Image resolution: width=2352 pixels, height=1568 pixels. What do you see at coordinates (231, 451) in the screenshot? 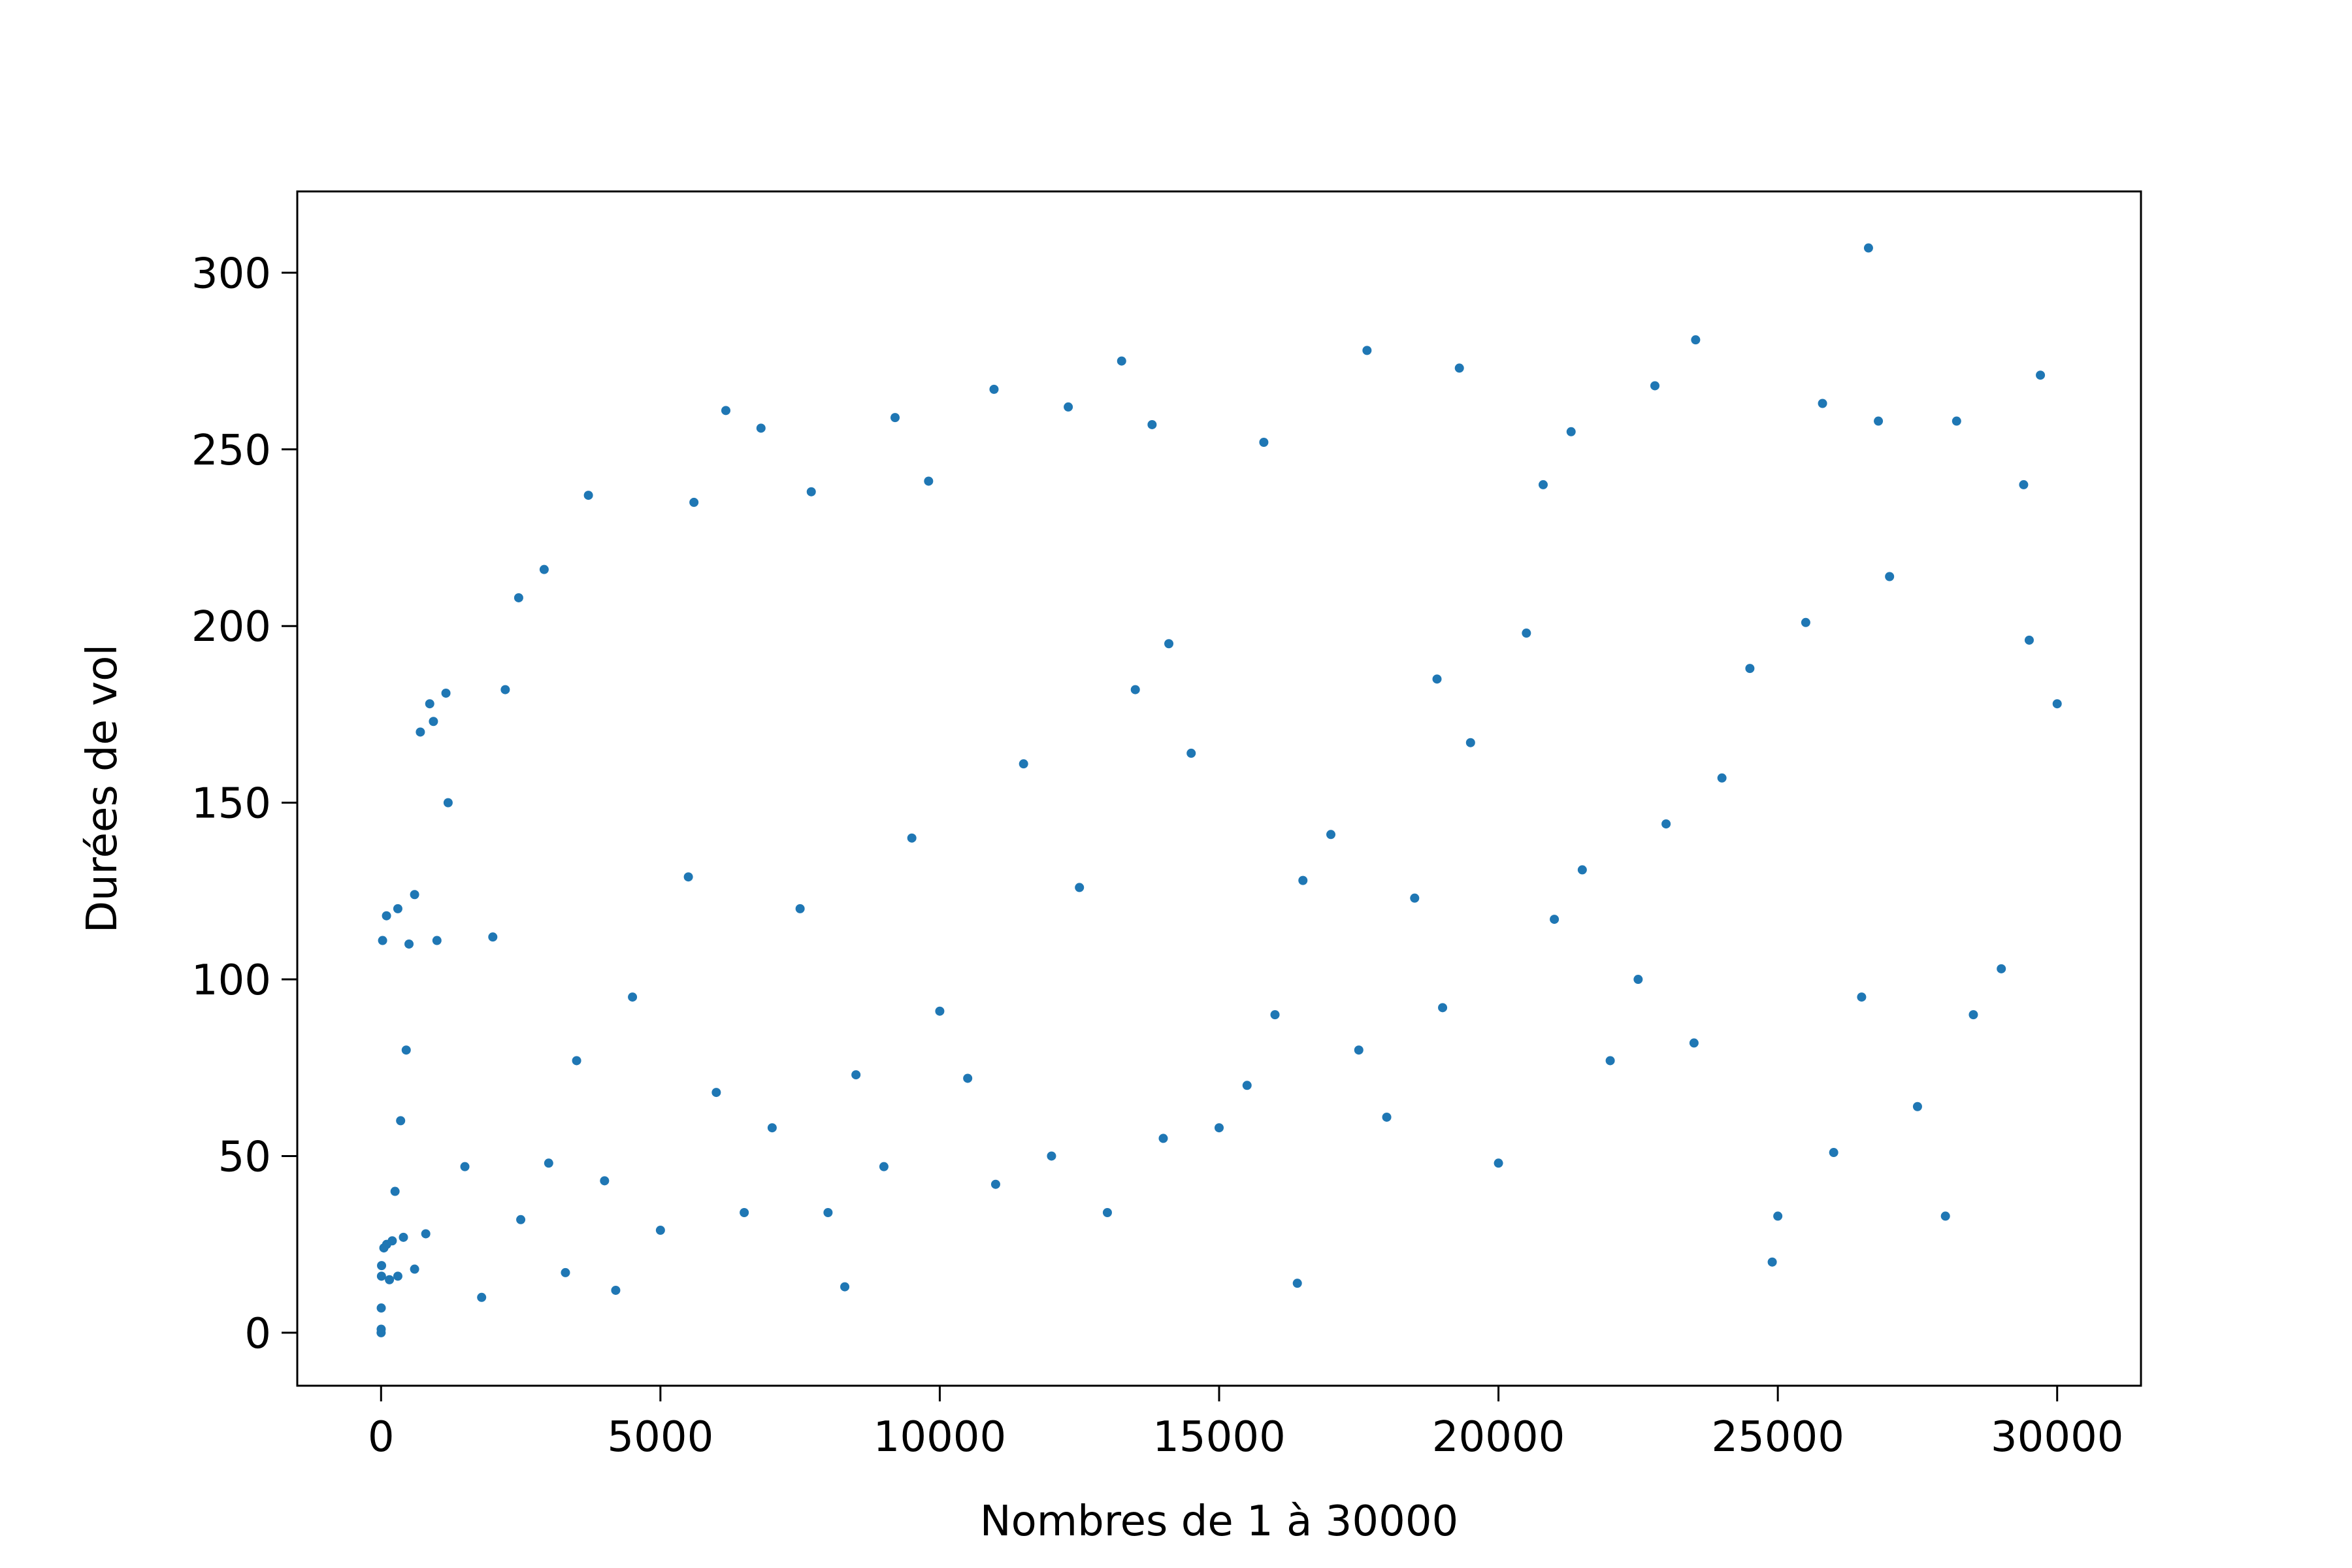
I see `y-tick-label: 250` at bounding box center [231, 451].